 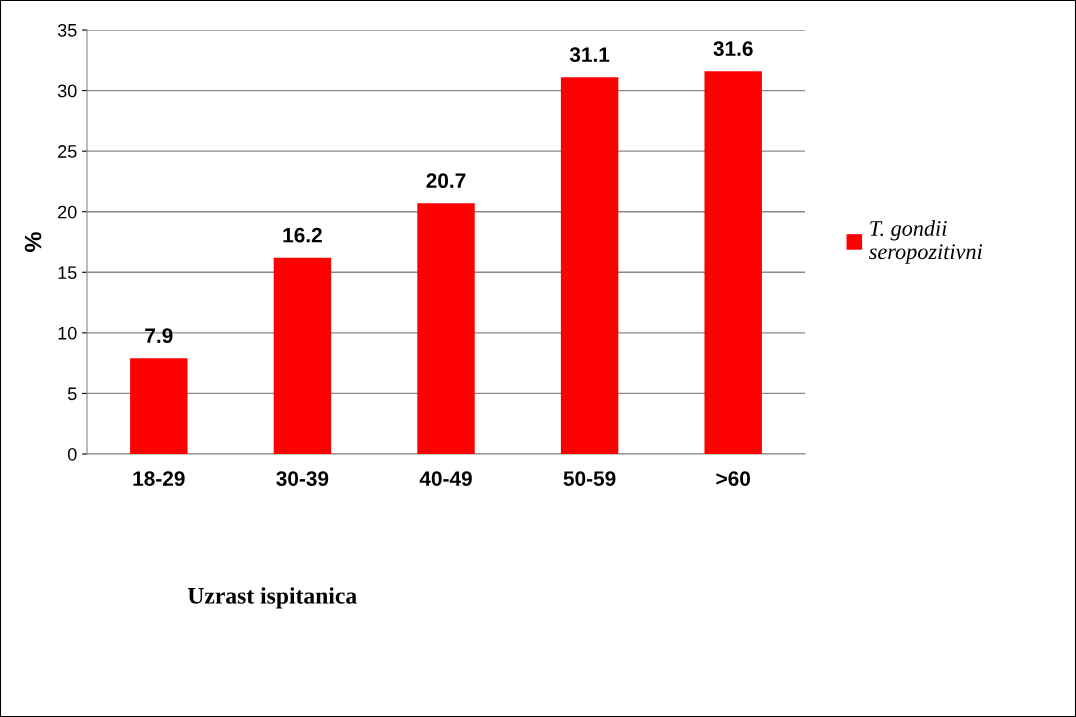 What do you see at coordinates (67, 30) in the screenshot?
I see `y-tick-label: 35` at bounding box center [67, 30].